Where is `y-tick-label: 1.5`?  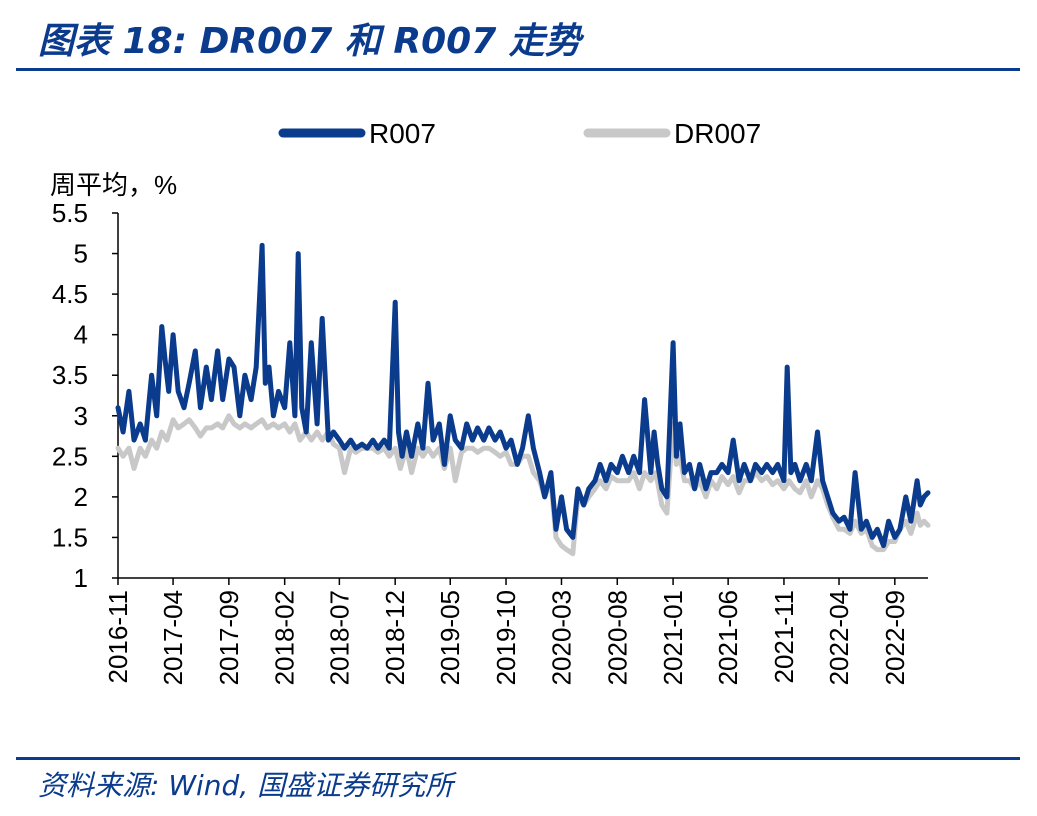
y-tick-label: 1.5 is located at coordinates (70, 537).